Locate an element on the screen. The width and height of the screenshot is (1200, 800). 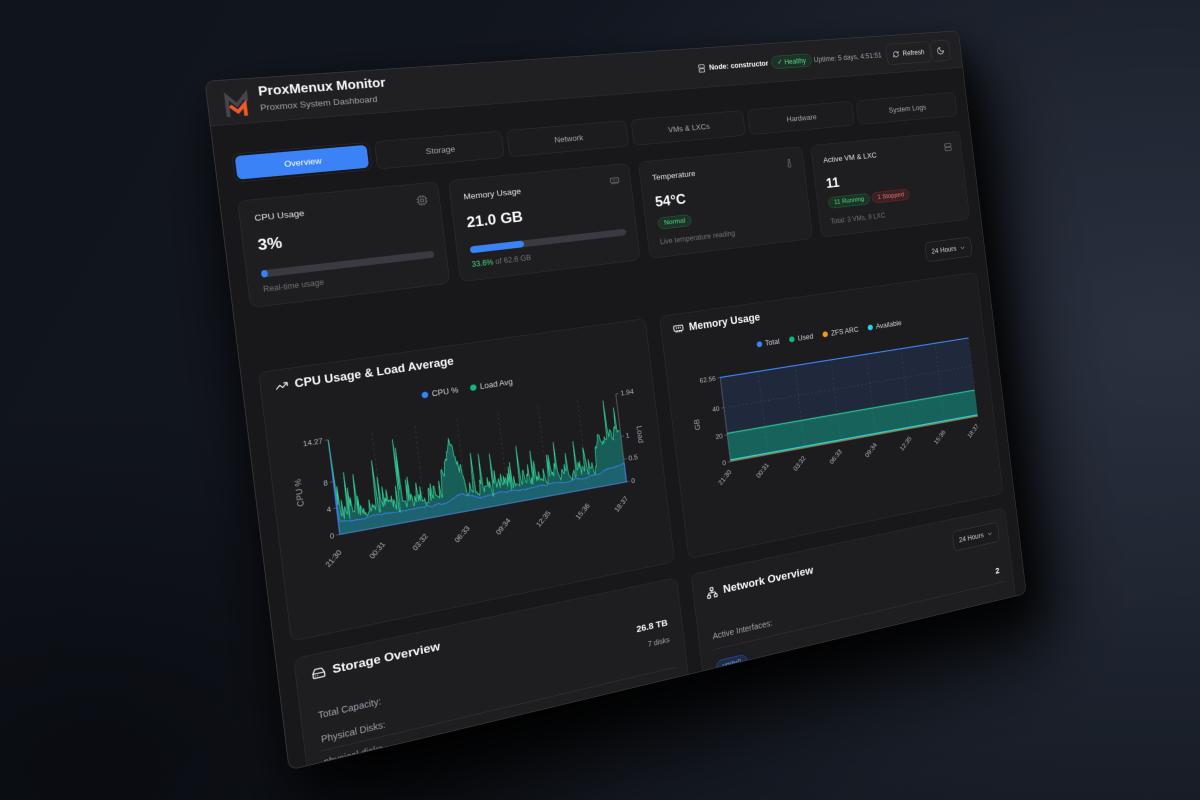
svg-text: 1 is located at coordinates (627, 435).